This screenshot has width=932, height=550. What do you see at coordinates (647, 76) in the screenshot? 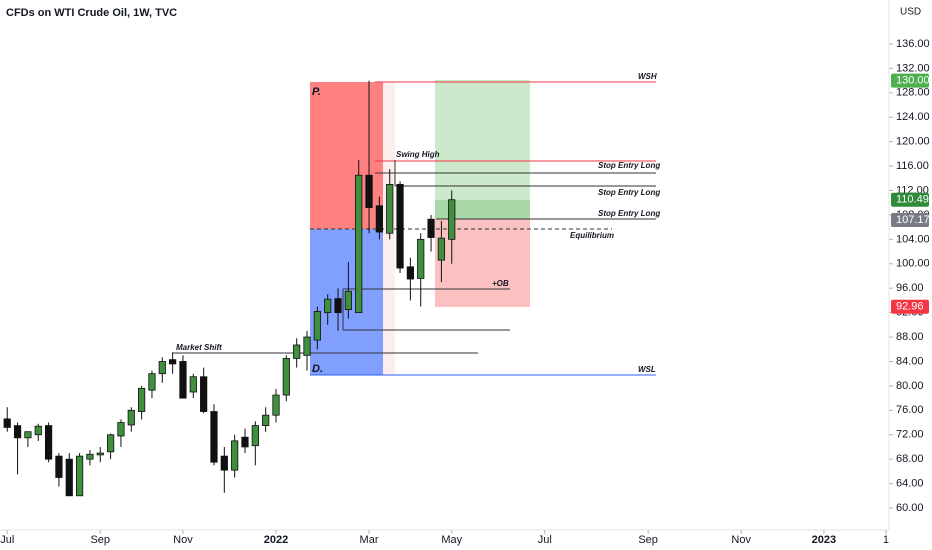
I see `annotation: WSH` at bounding box center [647, 76].